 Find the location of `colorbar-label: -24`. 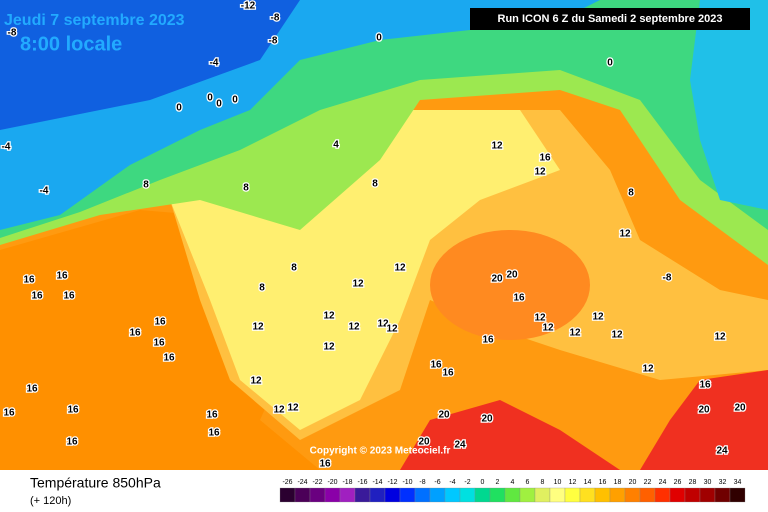

colorbar-label: -24 is located at coordinates (302, 482).